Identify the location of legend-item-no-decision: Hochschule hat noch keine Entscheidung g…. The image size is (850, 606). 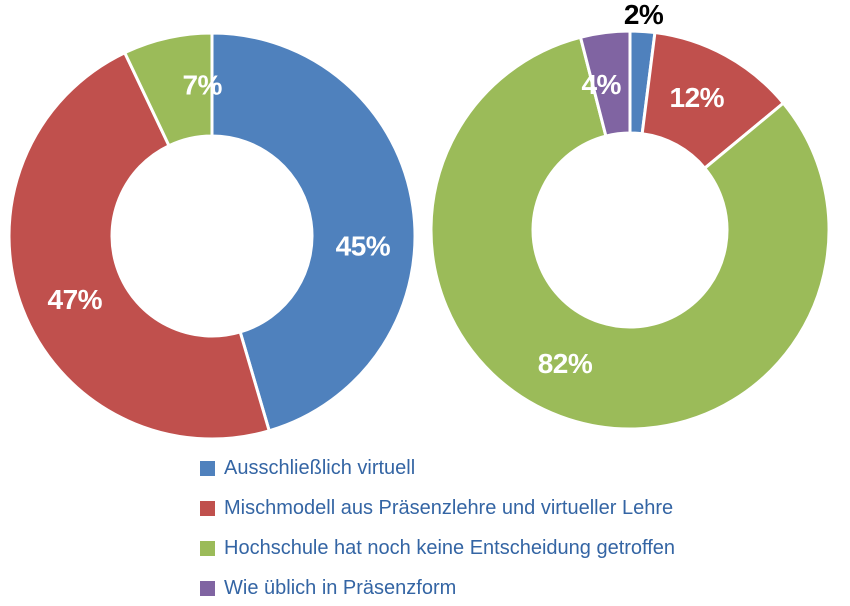
(437, 548).